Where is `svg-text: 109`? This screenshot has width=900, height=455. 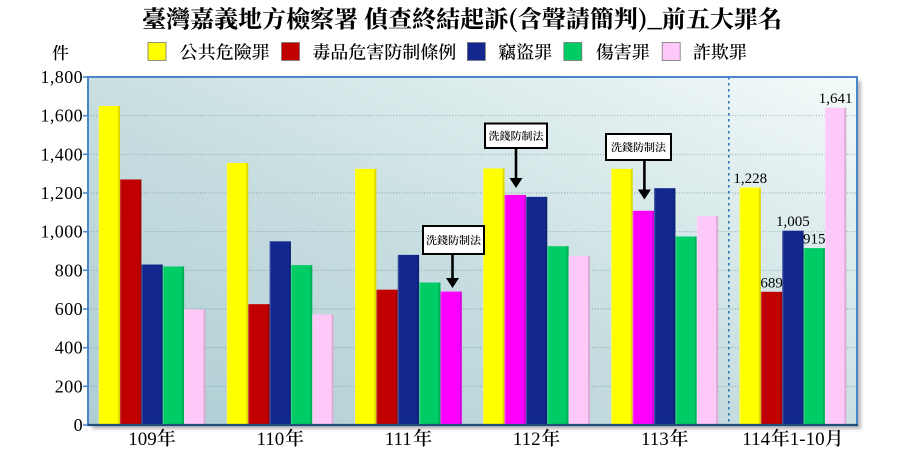
svg-text: 109 is located at coordinates (142, 439).